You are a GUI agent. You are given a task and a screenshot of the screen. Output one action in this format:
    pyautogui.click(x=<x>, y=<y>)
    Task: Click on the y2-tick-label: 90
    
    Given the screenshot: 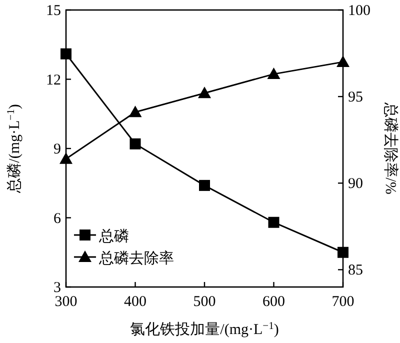 What is the action you would take?
    pyautogui.click(x=355, y=184)
    